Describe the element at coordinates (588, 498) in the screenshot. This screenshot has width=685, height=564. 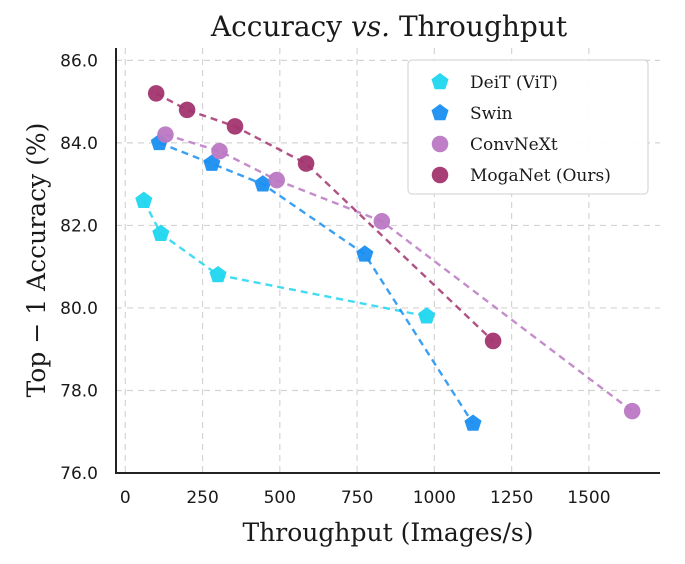
I see `x-tick-label: 1500` at that location.